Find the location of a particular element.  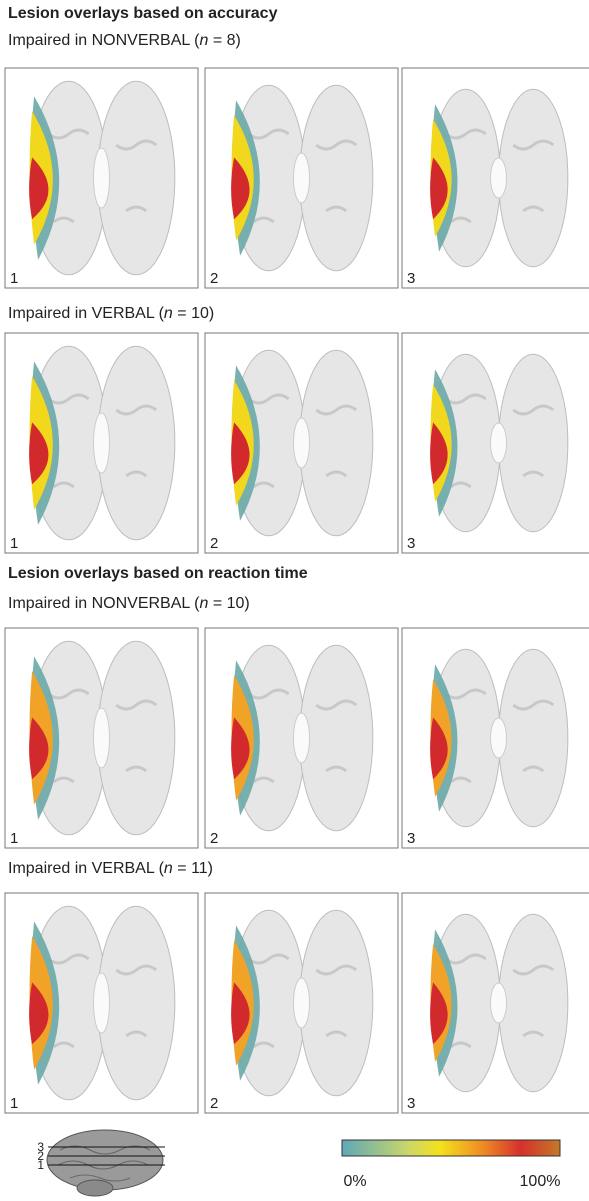

slice-label: 3 is located at coordinates (40, 1147).